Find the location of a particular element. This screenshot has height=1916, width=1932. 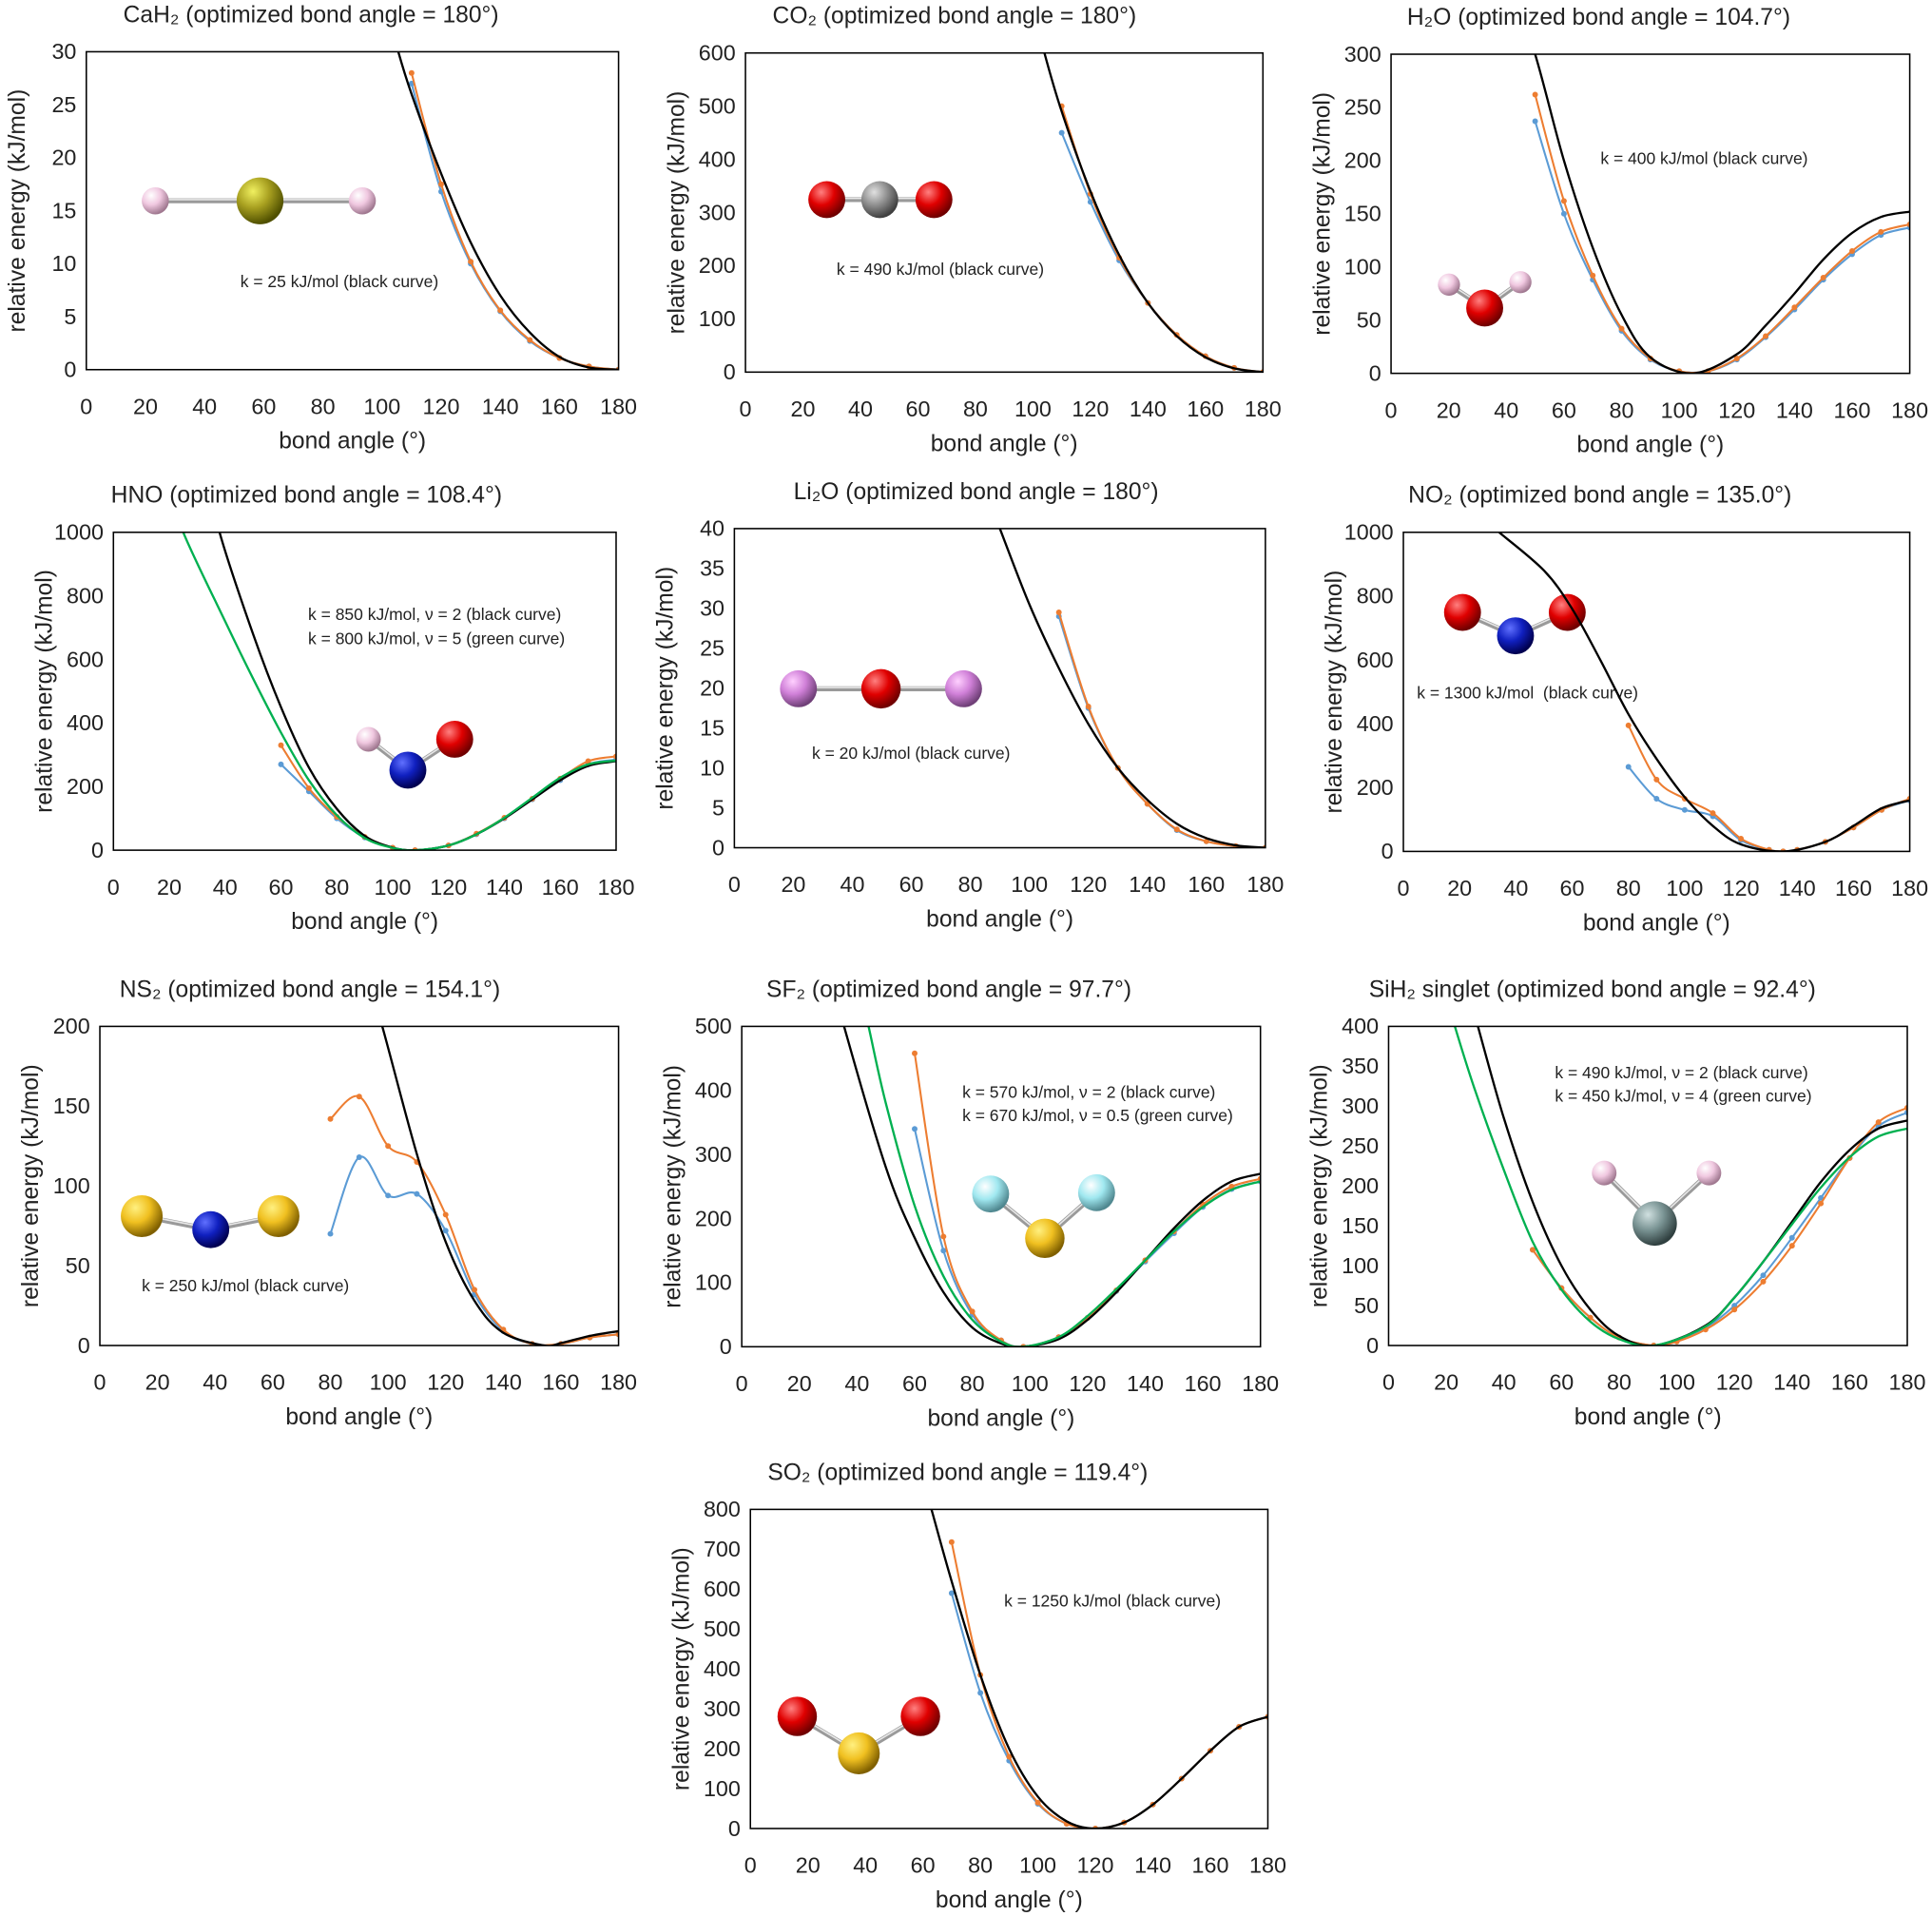

y-tick-label: 250 is located at coordinates (1362, 108).